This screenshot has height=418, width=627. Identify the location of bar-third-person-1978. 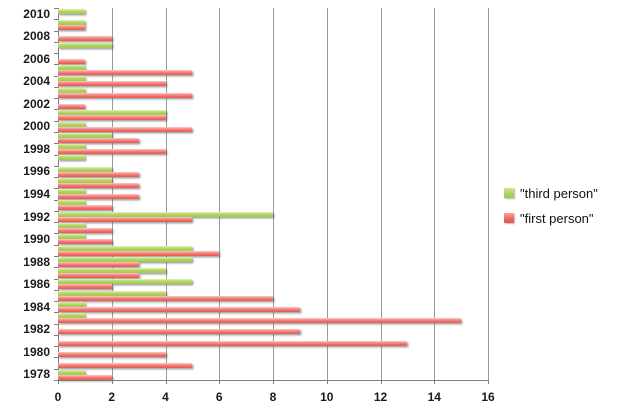
(71, 372).